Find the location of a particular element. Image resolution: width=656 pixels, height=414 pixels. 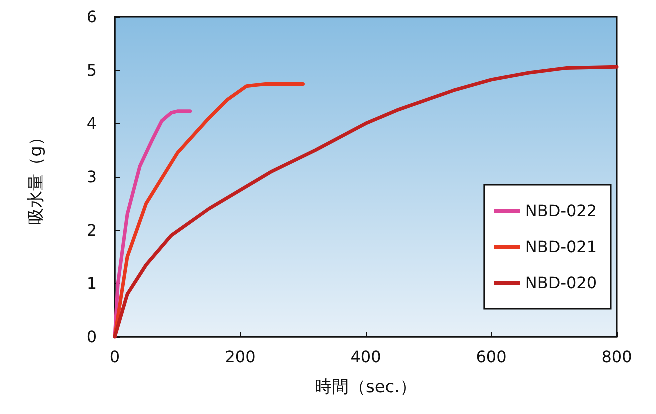

x-axis-title: 時間（sec.） is located at coordinates (366, 388).